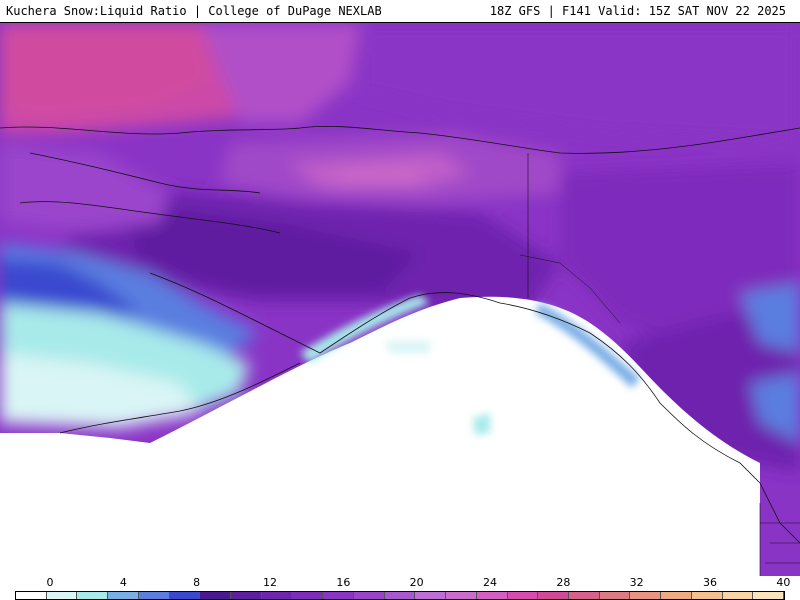 The width and height of the screenshot is (800, 600). I want to click on colorbar-tick-label: 32, so click(636, 582).